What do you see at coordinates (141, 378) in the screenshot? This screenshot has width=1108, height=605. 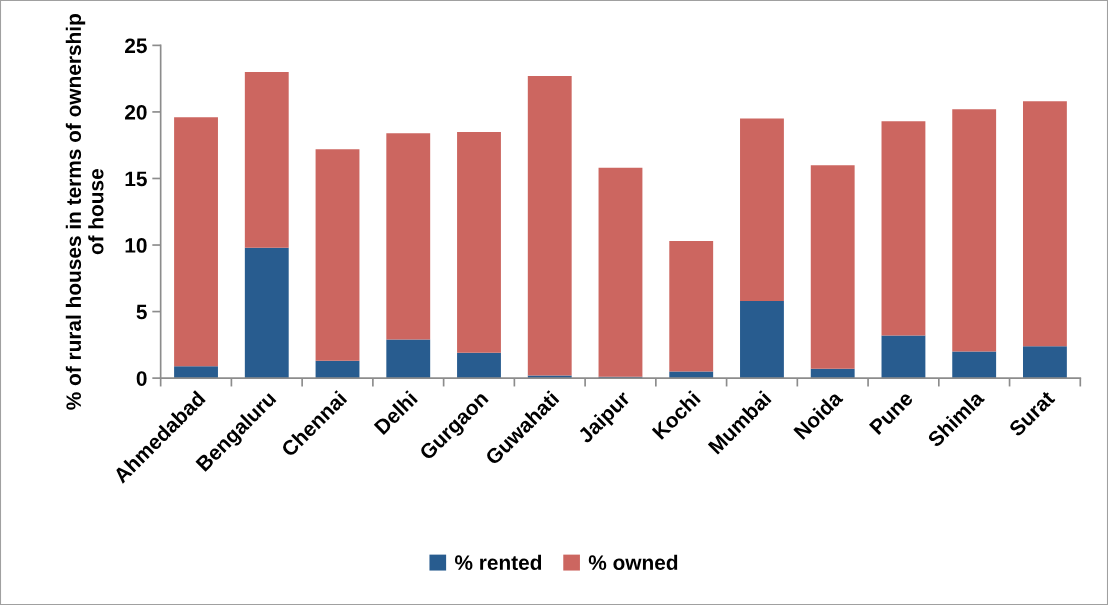 I see `y-tick-label: 0` at bounding box center [141, 378].